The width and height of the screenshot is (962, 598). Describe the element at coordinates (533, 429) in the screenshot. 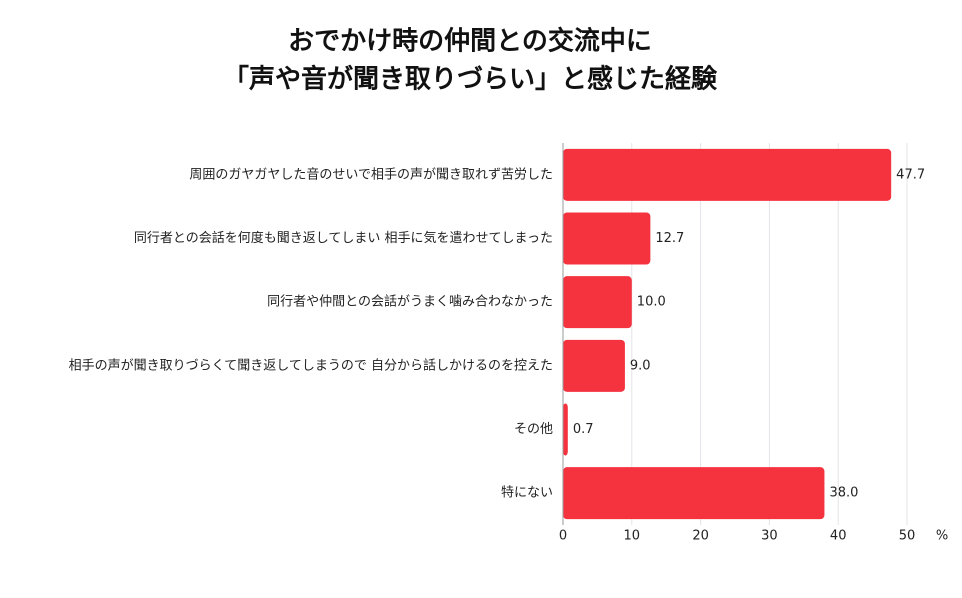

I see `y-tick-label: その他` at that location.